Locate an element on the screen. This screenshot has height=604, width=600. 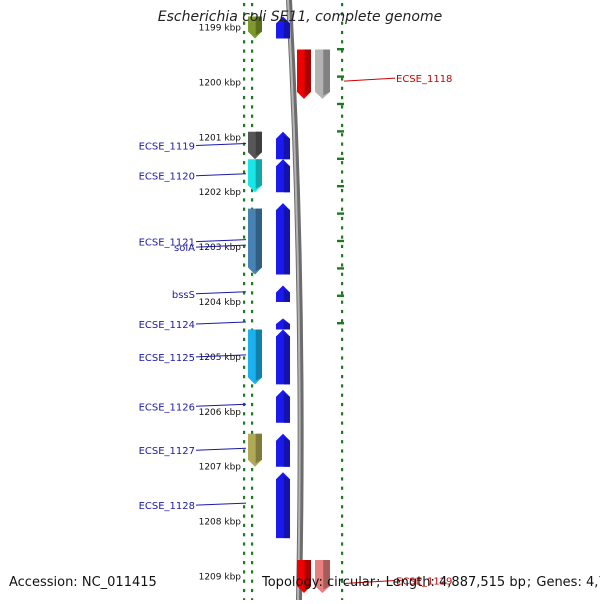
gene-label: ECSE_1129 is located at coordinates (424, 582).